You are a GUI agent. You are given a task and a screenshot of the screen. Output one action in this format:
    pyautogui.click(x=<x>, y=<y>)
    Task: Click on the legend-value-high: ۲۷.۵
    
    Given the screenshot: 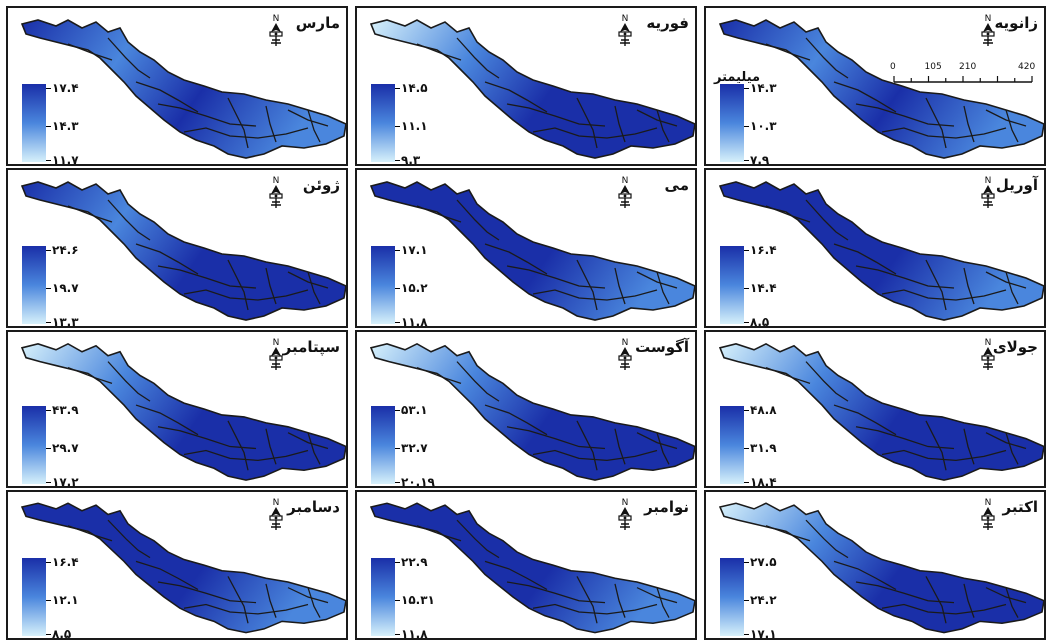 What is the action you would take?
    pyautogui.click(x=763, y=562)
    